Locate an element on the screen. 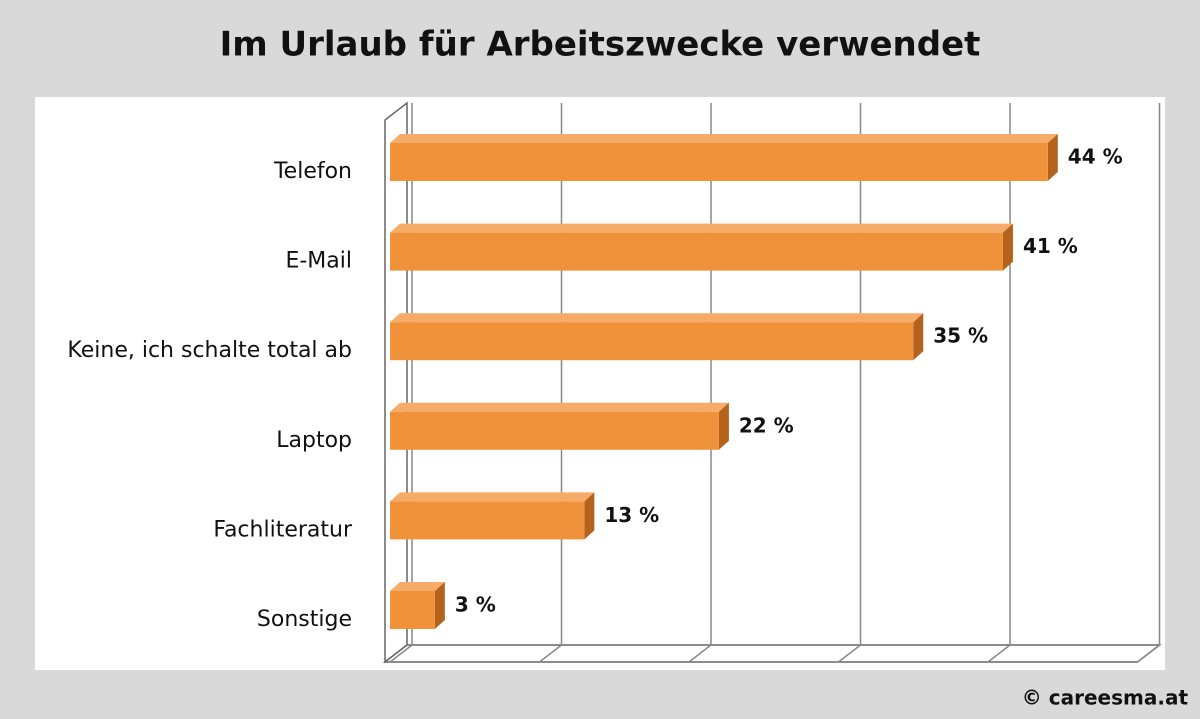 This screenshot has width=1200, height=719. y-tick-label: E-Mail is located at coordinates (318, 261).